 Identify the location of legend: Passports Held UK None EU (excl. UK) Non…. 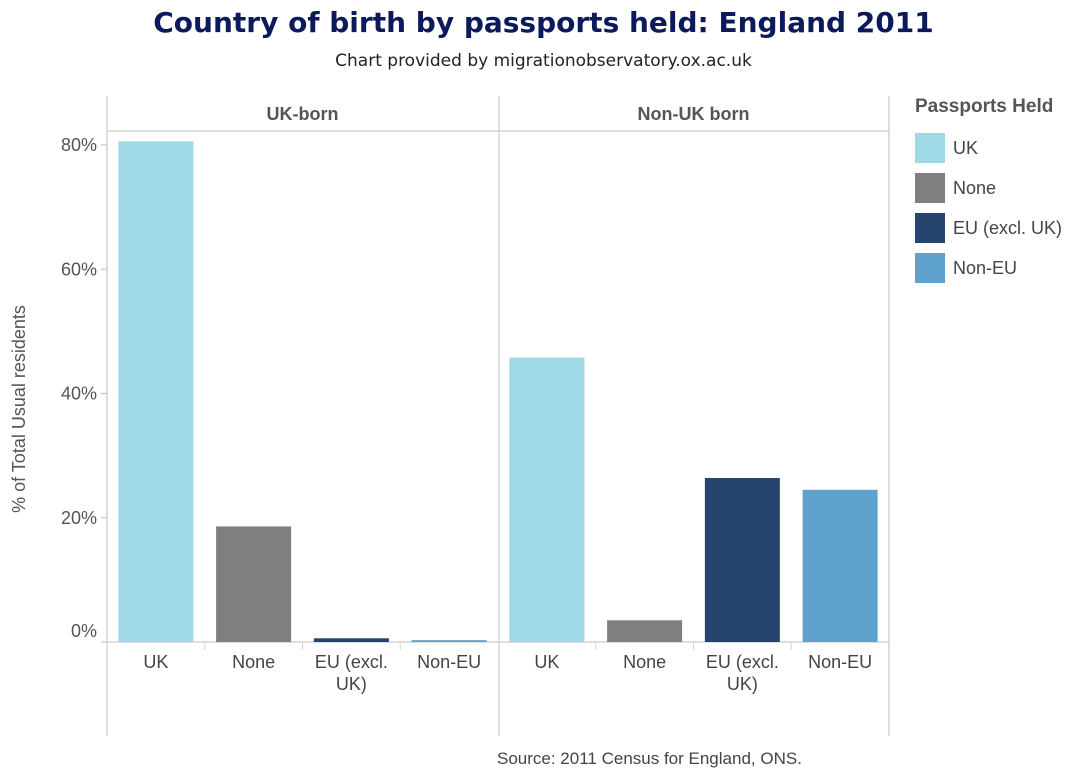
(988, 192).